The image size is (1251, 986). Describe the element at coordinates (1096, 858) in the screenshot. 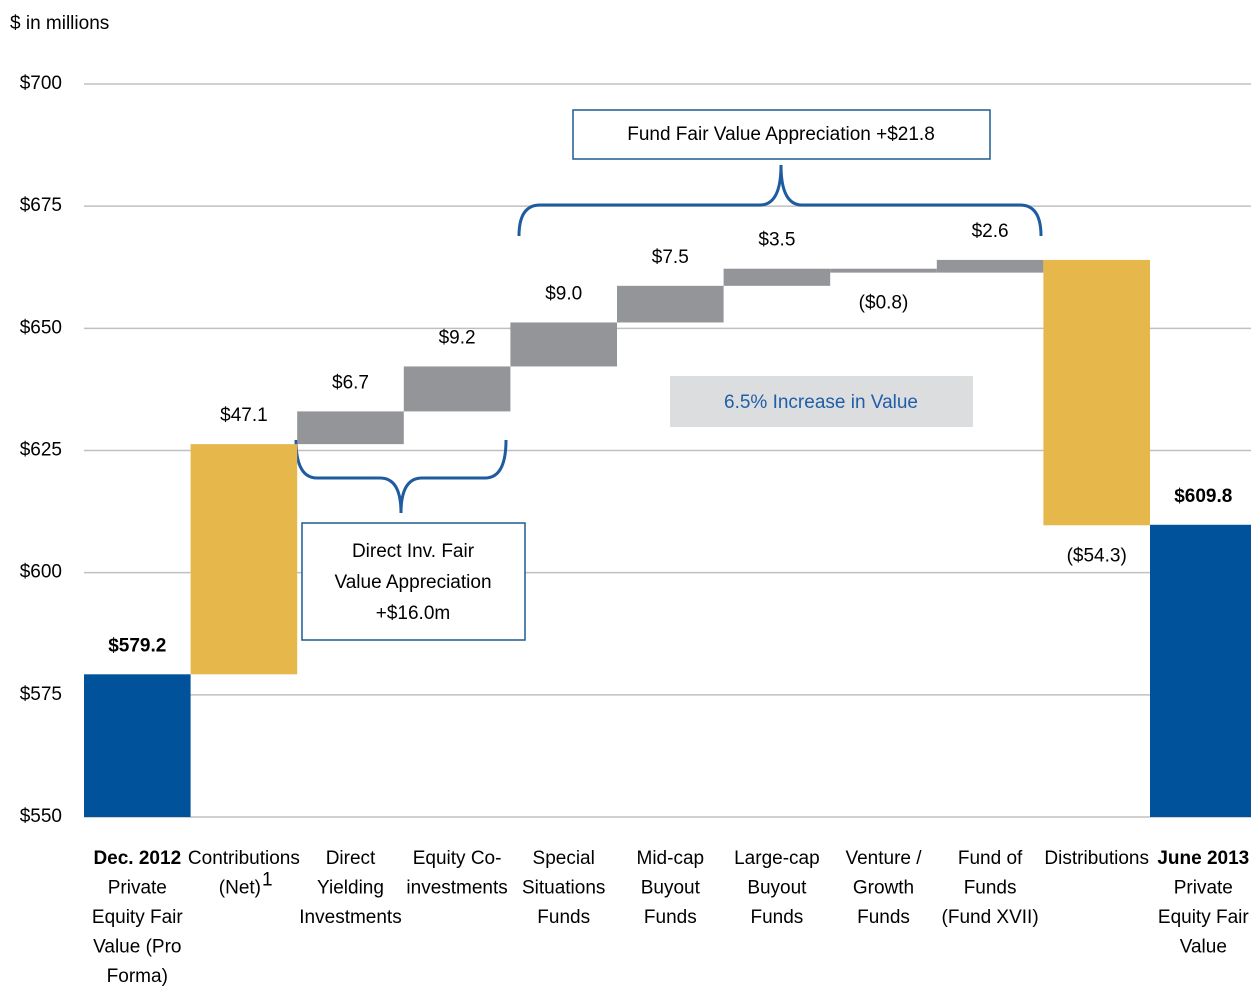

I see `x-tick-label: Distributions` at that location.